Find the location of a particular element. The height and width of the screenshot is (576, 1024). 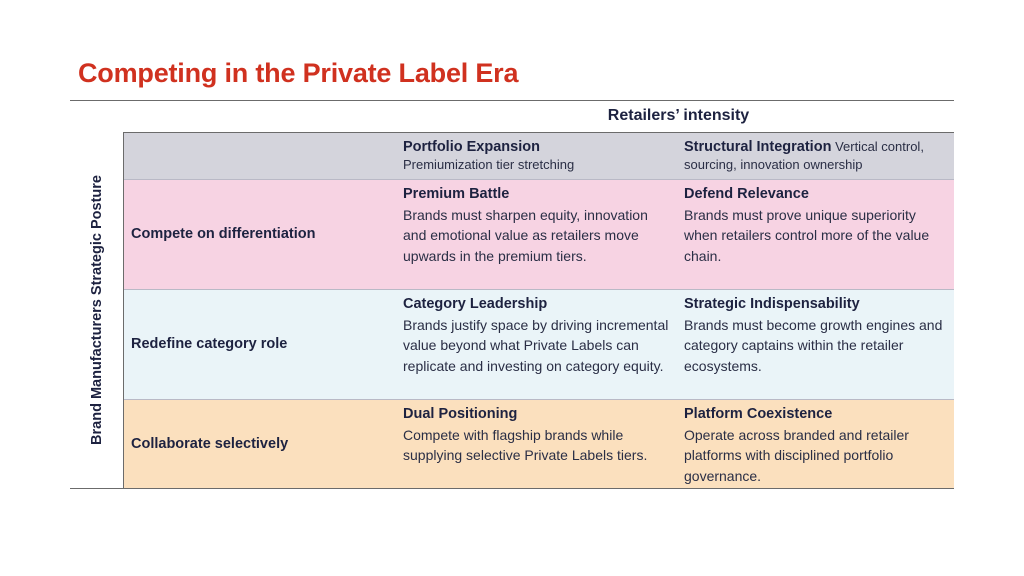

header-rule is located at coordinates (539, 132).